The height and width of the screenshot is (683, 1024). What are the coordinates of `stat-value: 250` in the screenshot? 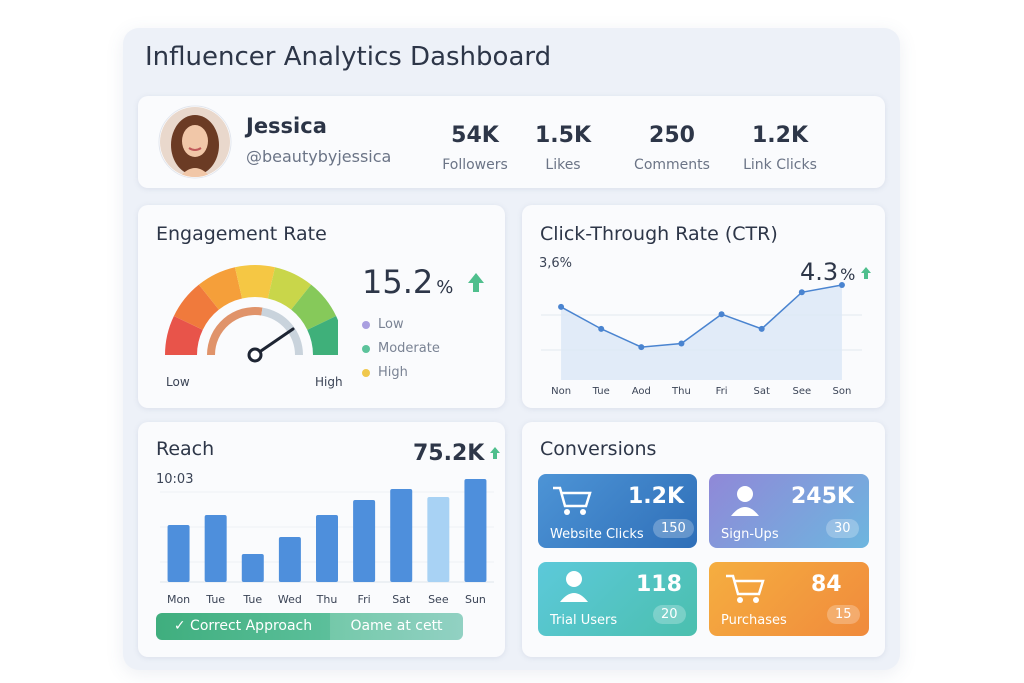 It's located at (672, 135).